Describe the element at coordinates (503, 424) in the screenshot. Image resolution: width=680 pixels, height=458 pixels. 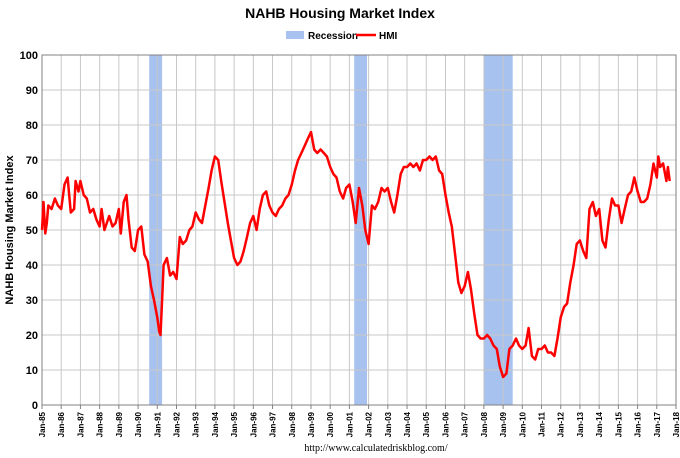
I see `x-tick-label: Jan-09` at that location.